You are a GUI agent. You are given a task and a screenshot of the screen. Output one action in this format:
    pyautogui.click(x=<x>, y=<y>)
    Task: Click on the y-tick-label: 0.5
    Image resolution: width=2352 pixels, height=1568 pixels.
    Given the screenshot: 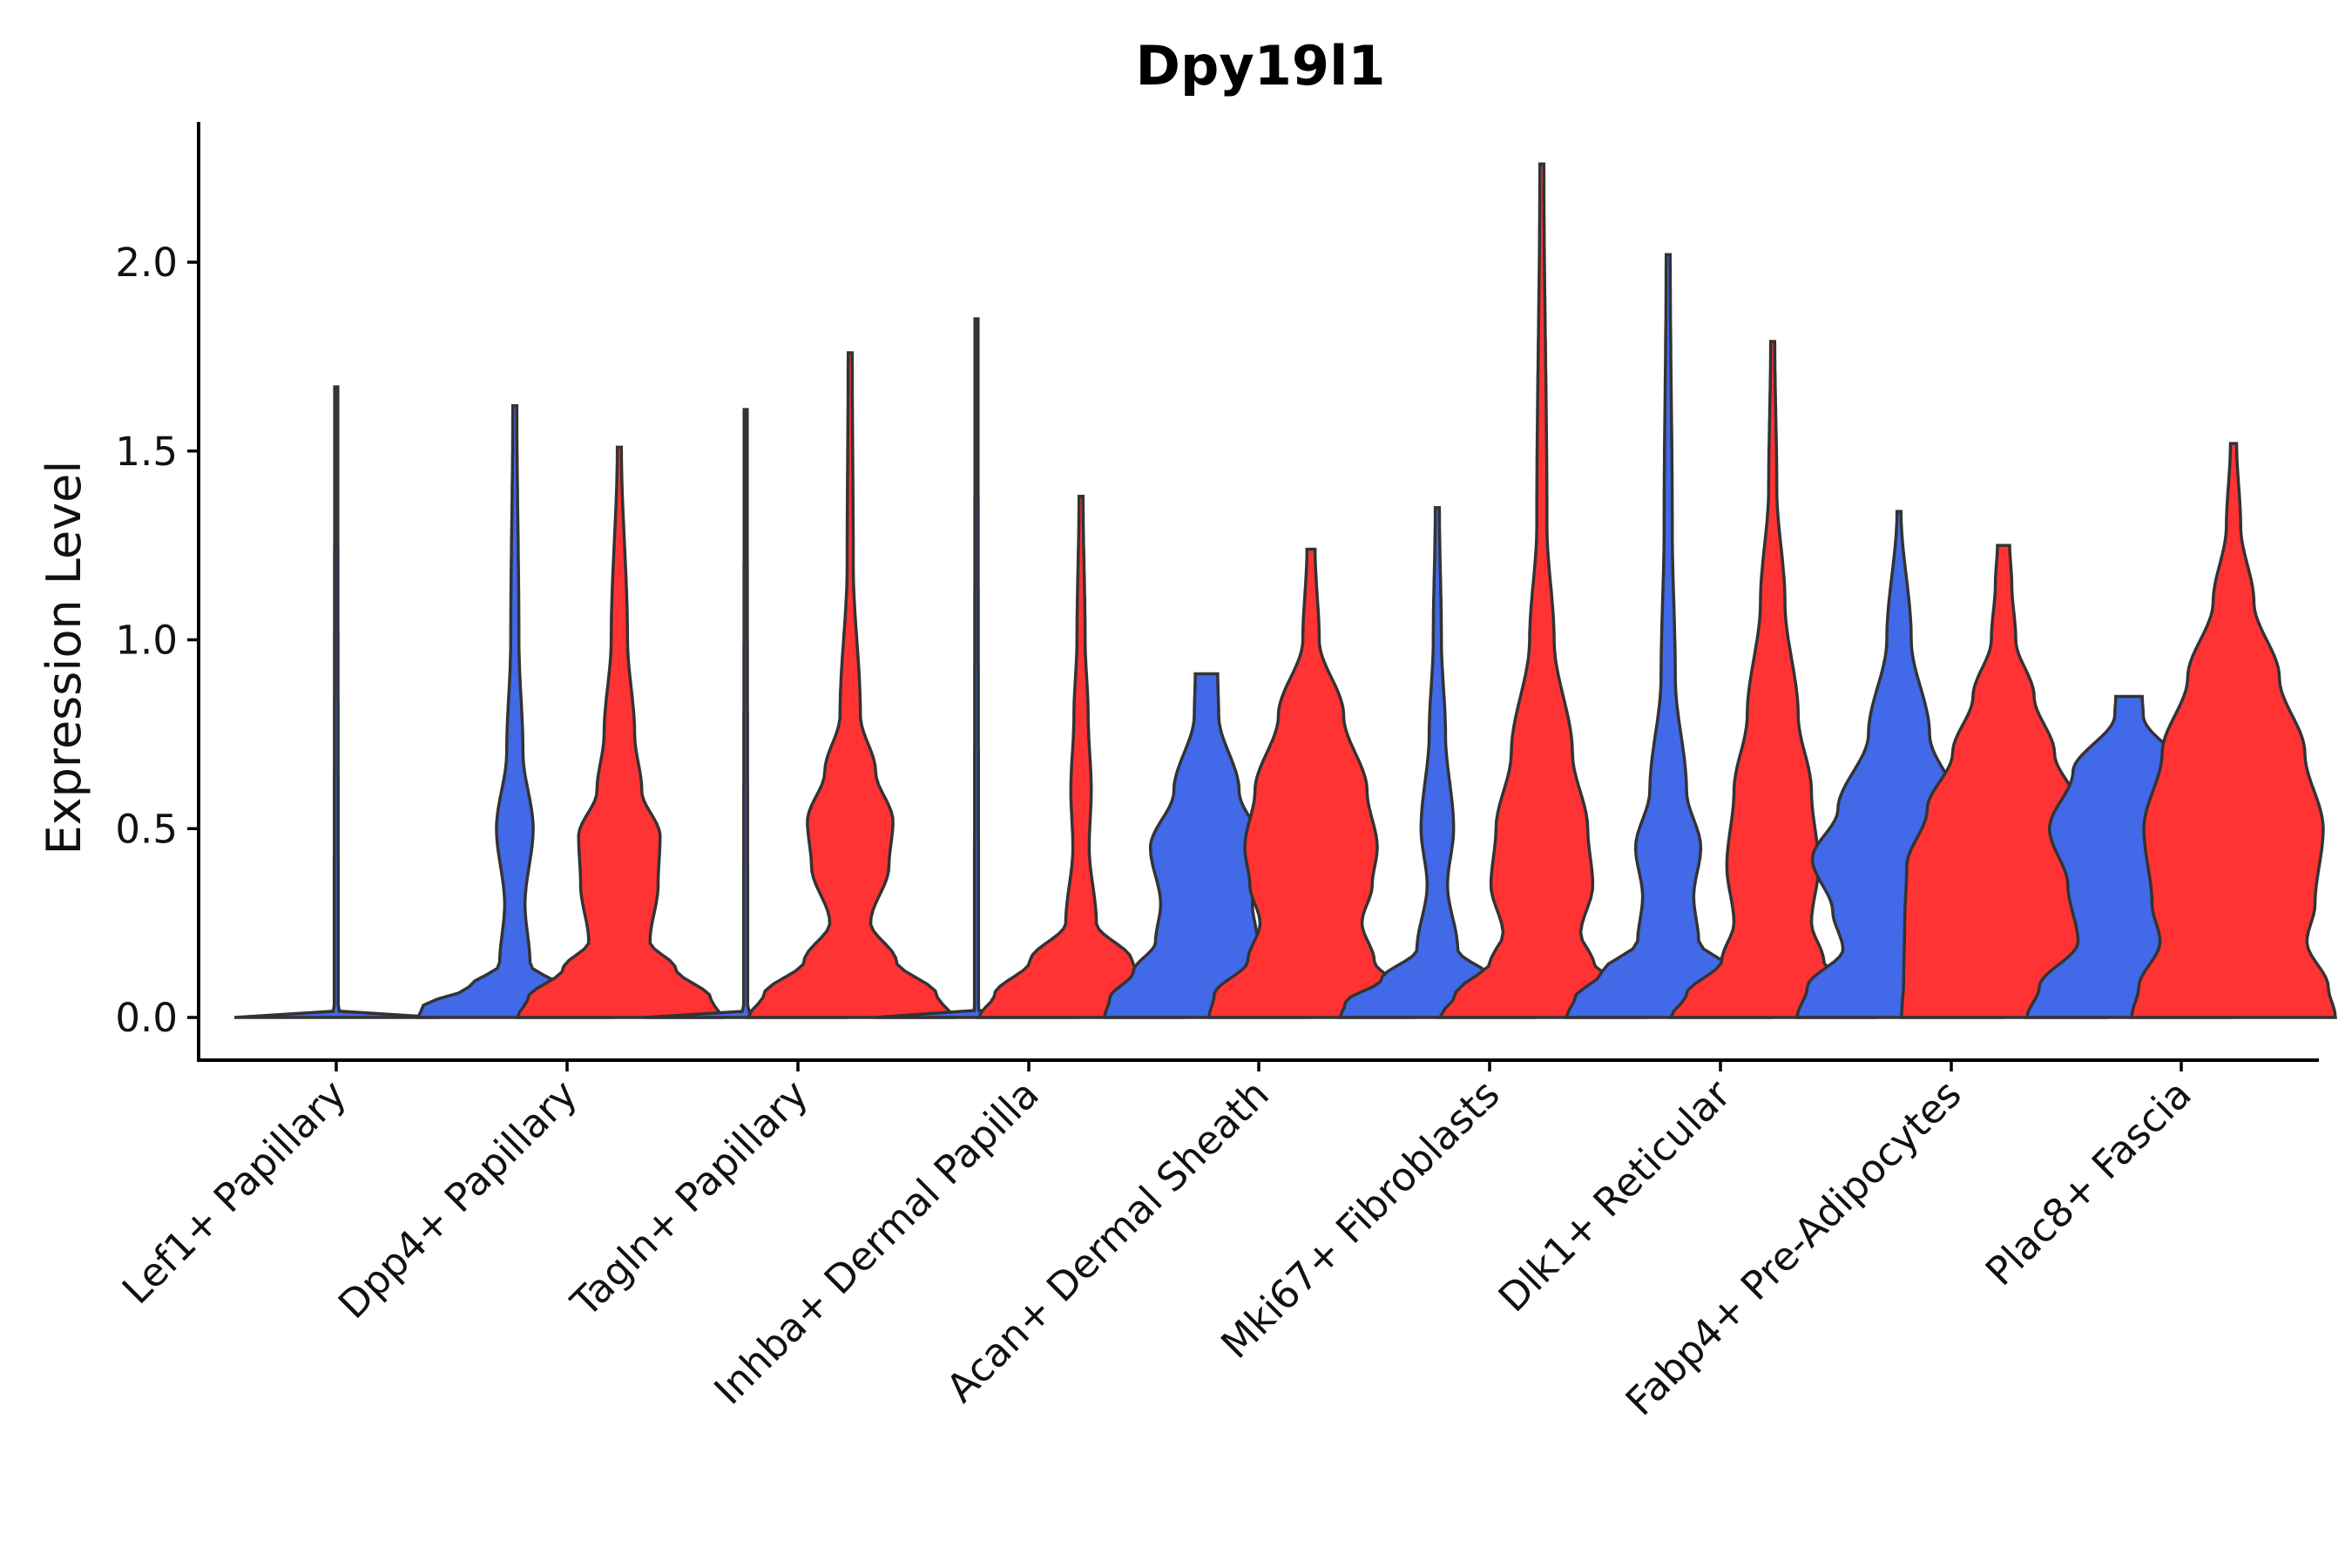 What is the action you would take?
    pyautogui.click(x=146, y=829)
    